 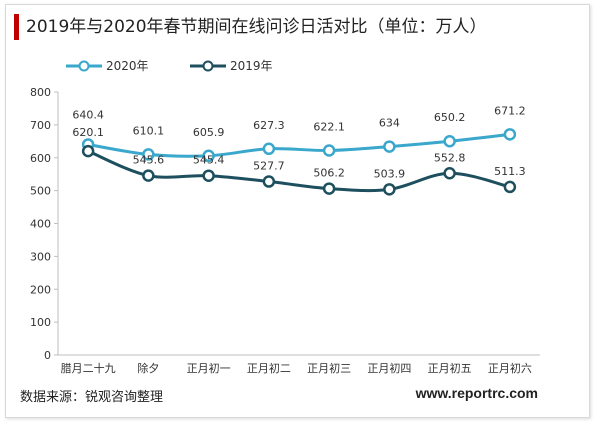 I want to click on x-tick-label: 正月初二, so click(x=269, y=368).